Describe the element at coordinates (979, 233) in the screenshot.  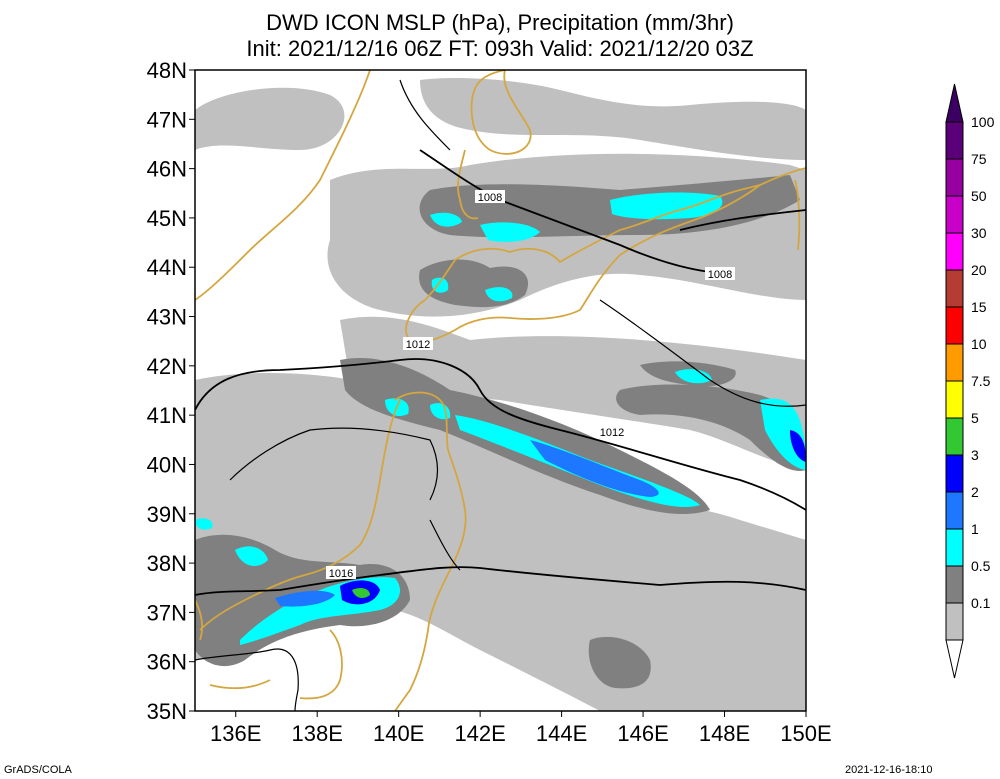
I see `colorbar-label: 30` at that location.